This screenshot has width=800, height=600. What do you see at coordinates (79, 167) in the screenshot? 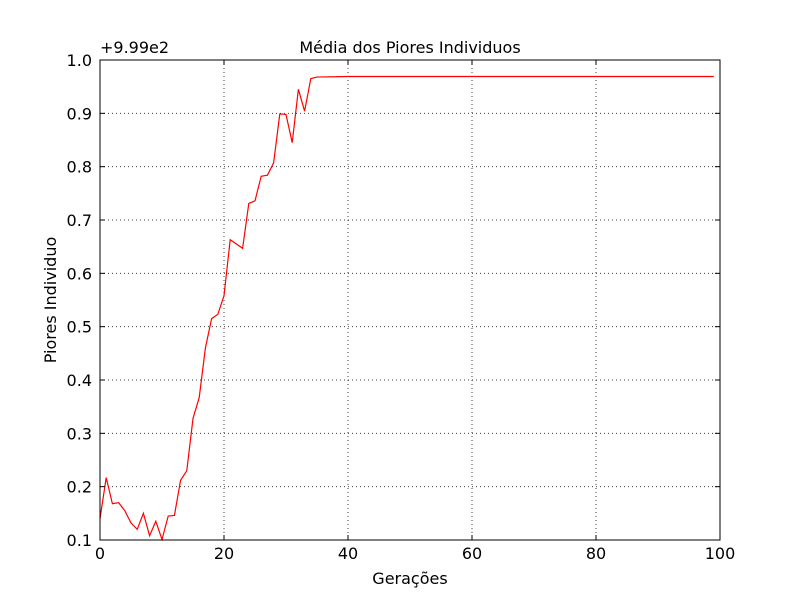
I see `y-tick-label: 0.8` at bounding box center [79, 167].